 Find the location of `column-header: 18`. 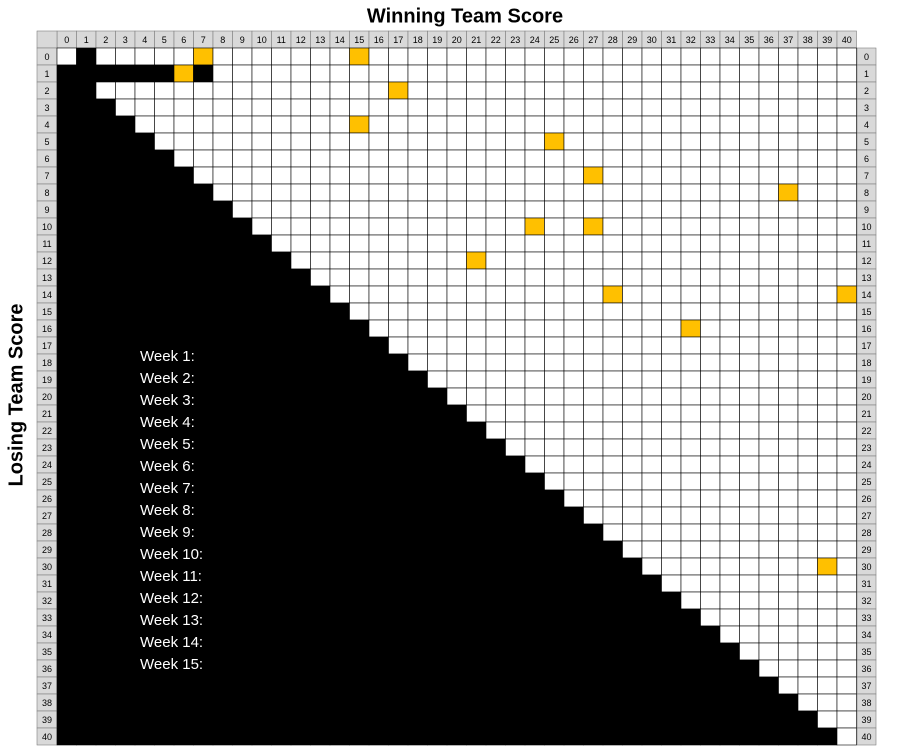

column-header: 18 is located at coordinates (418, 40).